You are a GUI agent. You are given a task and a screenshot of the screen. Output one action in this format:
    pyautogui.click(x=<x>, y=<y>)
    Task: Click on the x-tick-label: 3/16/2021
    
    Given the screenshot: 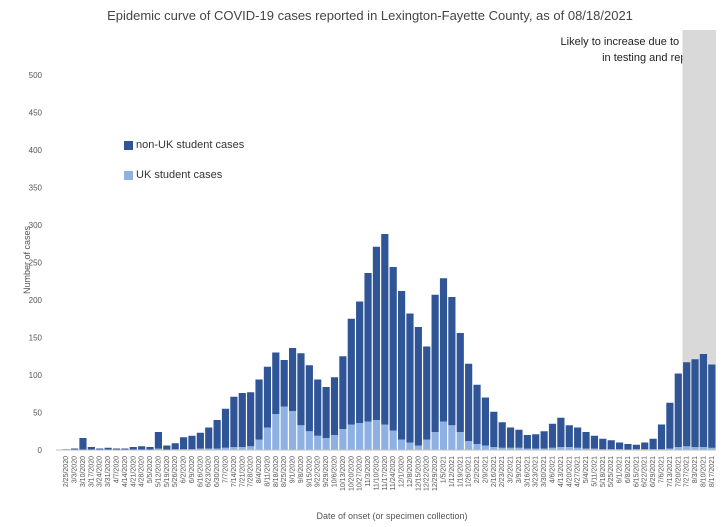 What is the action you would take?
    pyautogui.click(x=527, y=471)
    